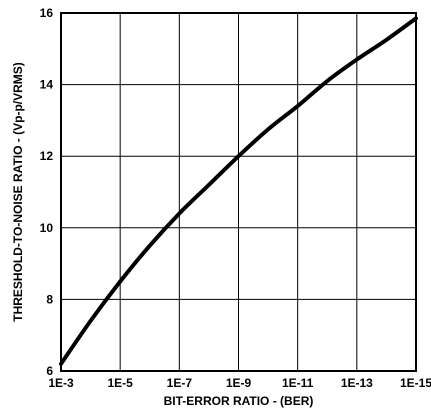  Describe the element at coordinates (47, 85) in the screenshot. I see `y-tick-label: 14` at that location.